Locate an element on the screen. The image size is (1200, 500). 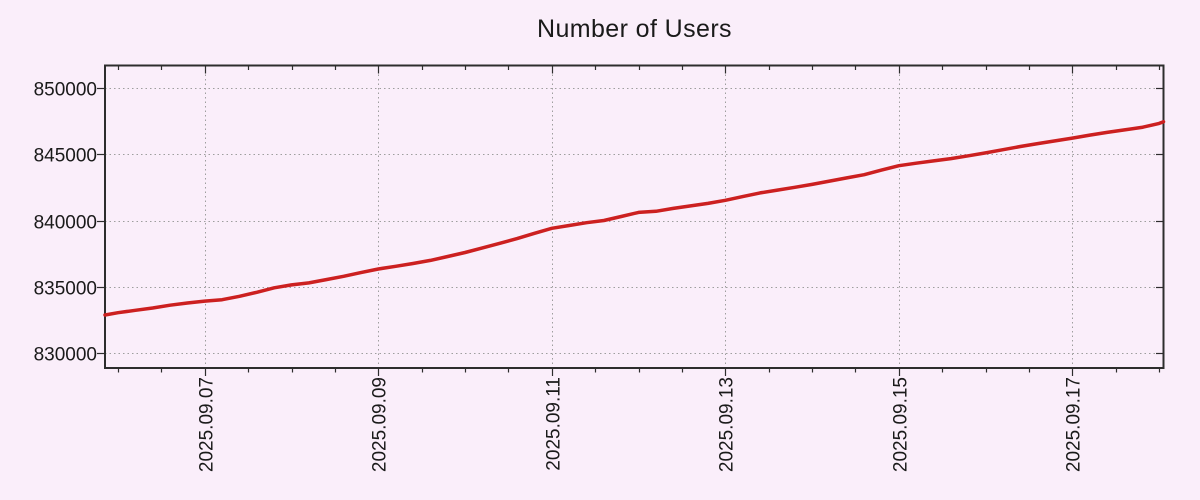
x-axis-tick-label: 2025.09.09 is located at coordinates (380, 424).